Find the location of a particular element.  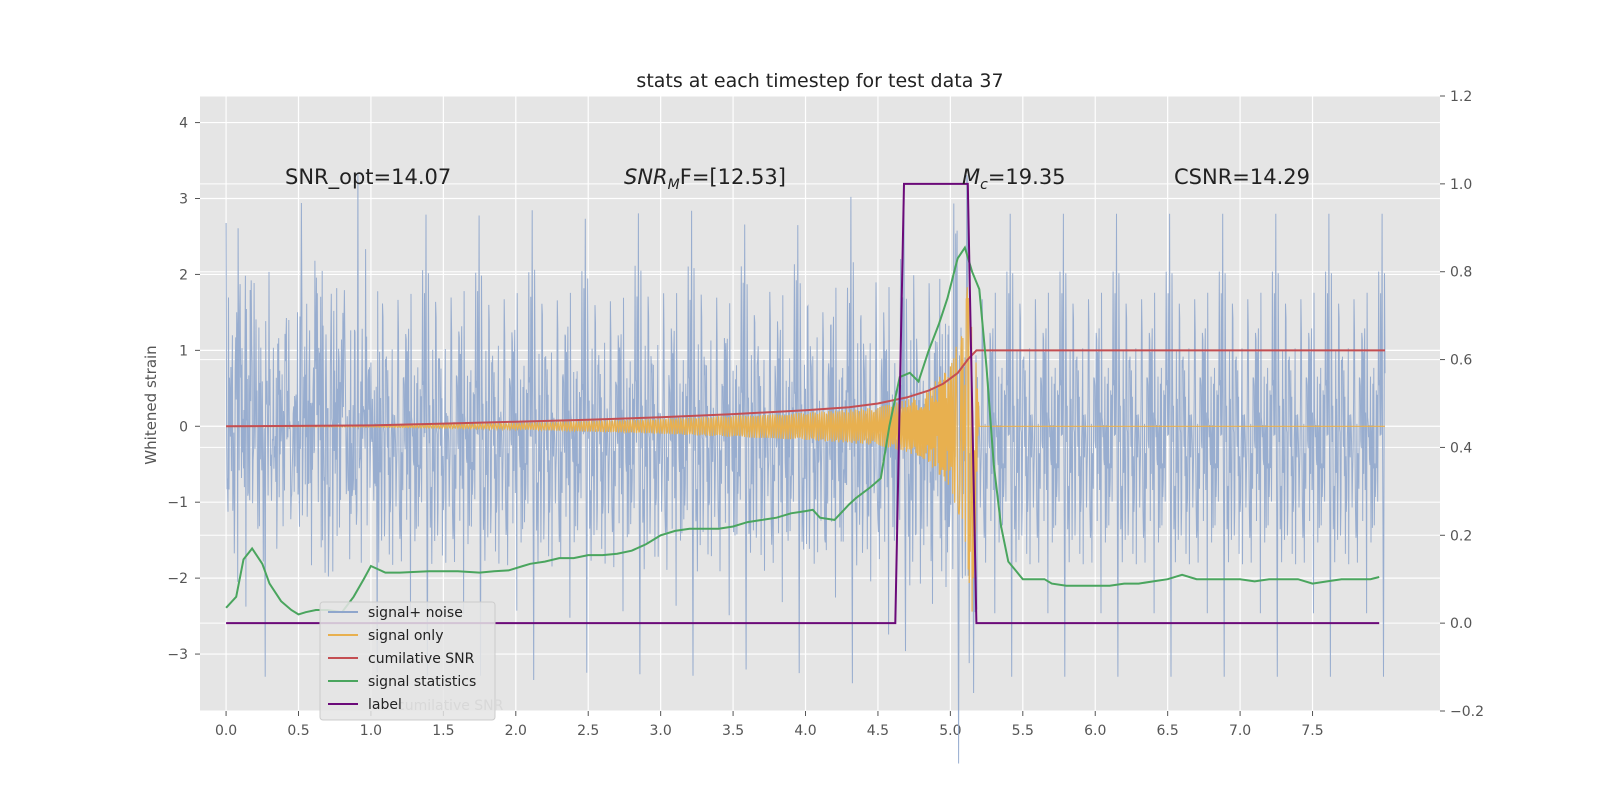

y2-tick-label: 1.2 is located at coordinates (1461, 97).